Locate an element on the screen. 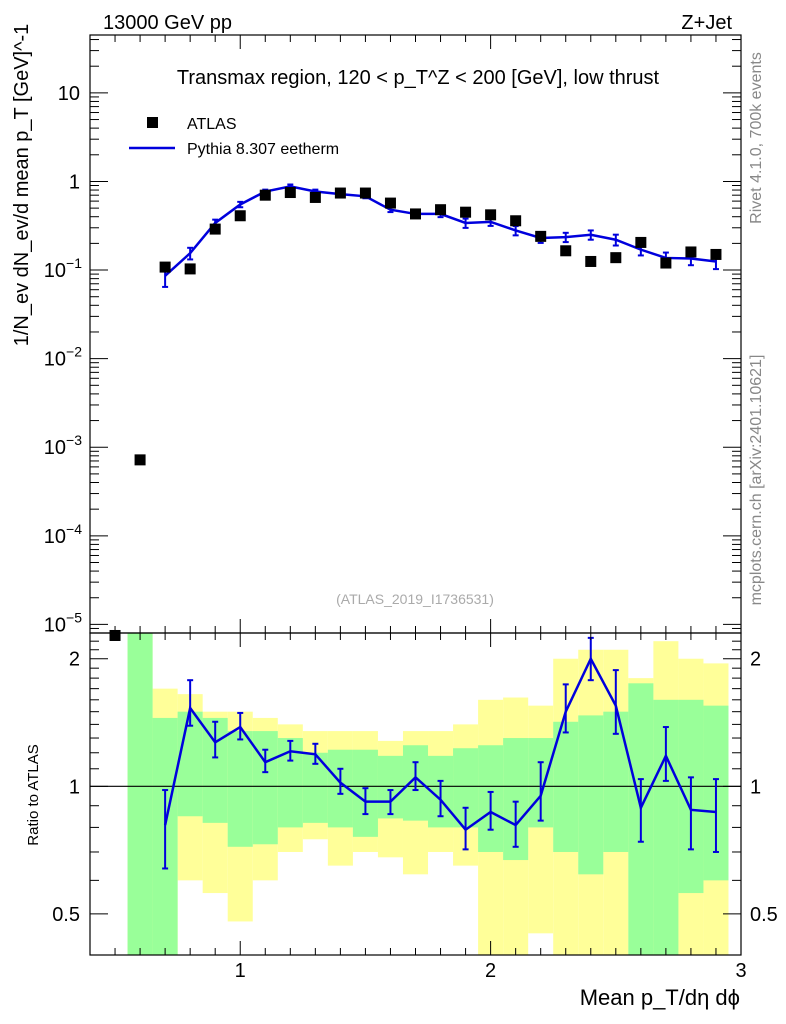  x-tick-label: 2 is located at coordinates (490, 971).